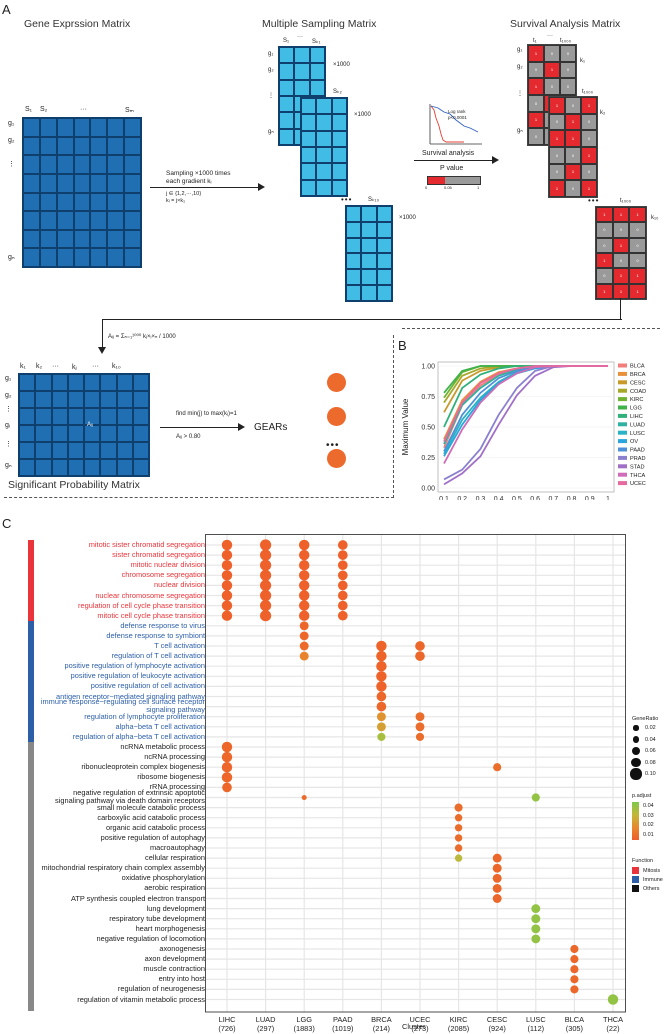  Describe the element at coordinates (177, 787) in the screenshot. I see `term-label: rRNA processing` at that location.